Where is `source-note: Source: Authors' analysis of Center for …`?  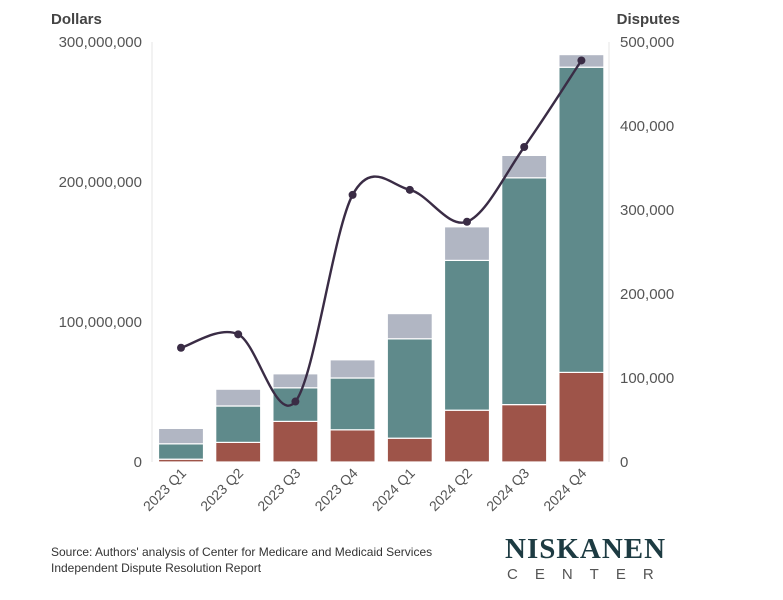 source-note: Source: Authors' analysis of Center for … is located at coordinates (241, 560).